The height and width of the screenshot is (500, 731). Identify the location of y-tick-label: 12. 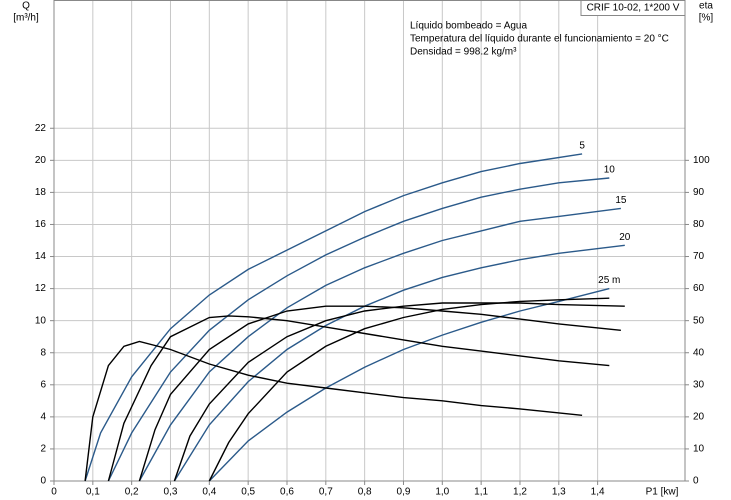
(41, 288).